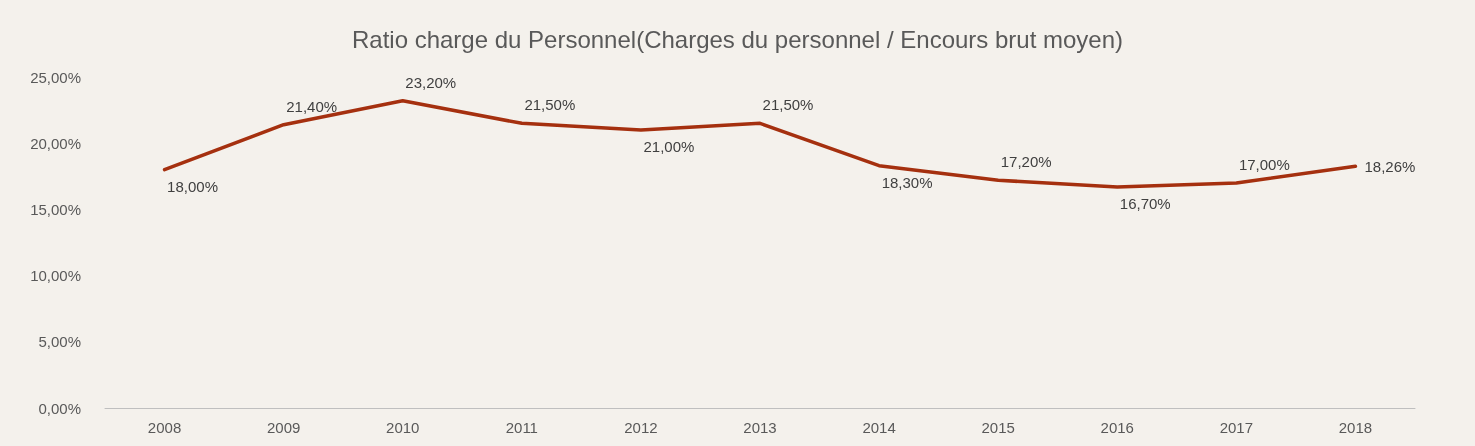  Describe the element at coordinates (521, 427) in the screenshot. I see `x-tick-label: 2011` at that location.